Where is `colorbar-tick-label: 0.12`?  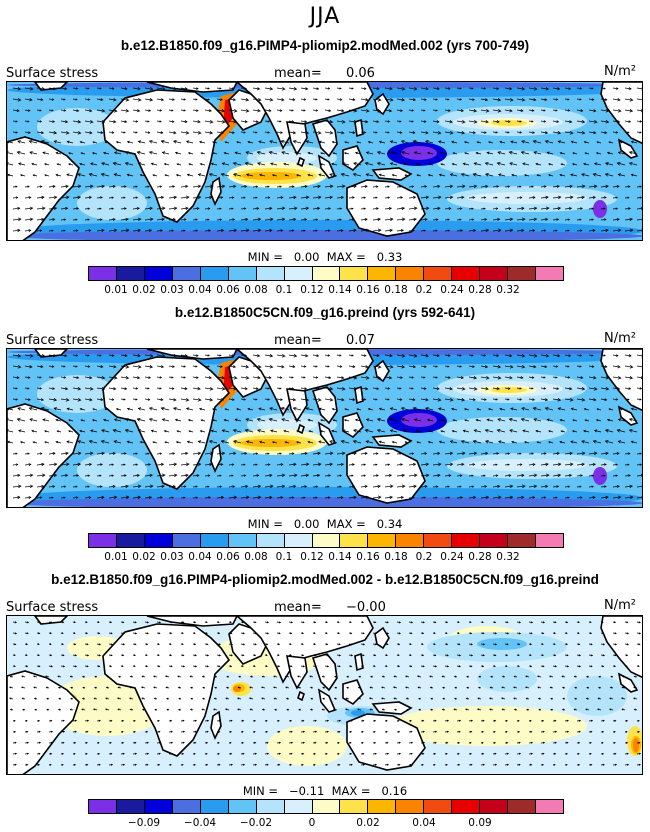
colorbar-tick-label: 0.12 is located at coordinates (312, 290).